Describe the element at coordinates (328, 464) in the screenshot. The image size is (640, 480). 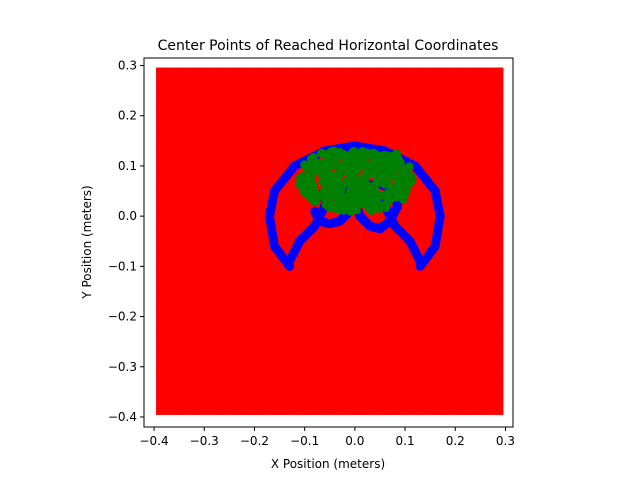
I see `x-axis-label: X Position (meters)` at that location.